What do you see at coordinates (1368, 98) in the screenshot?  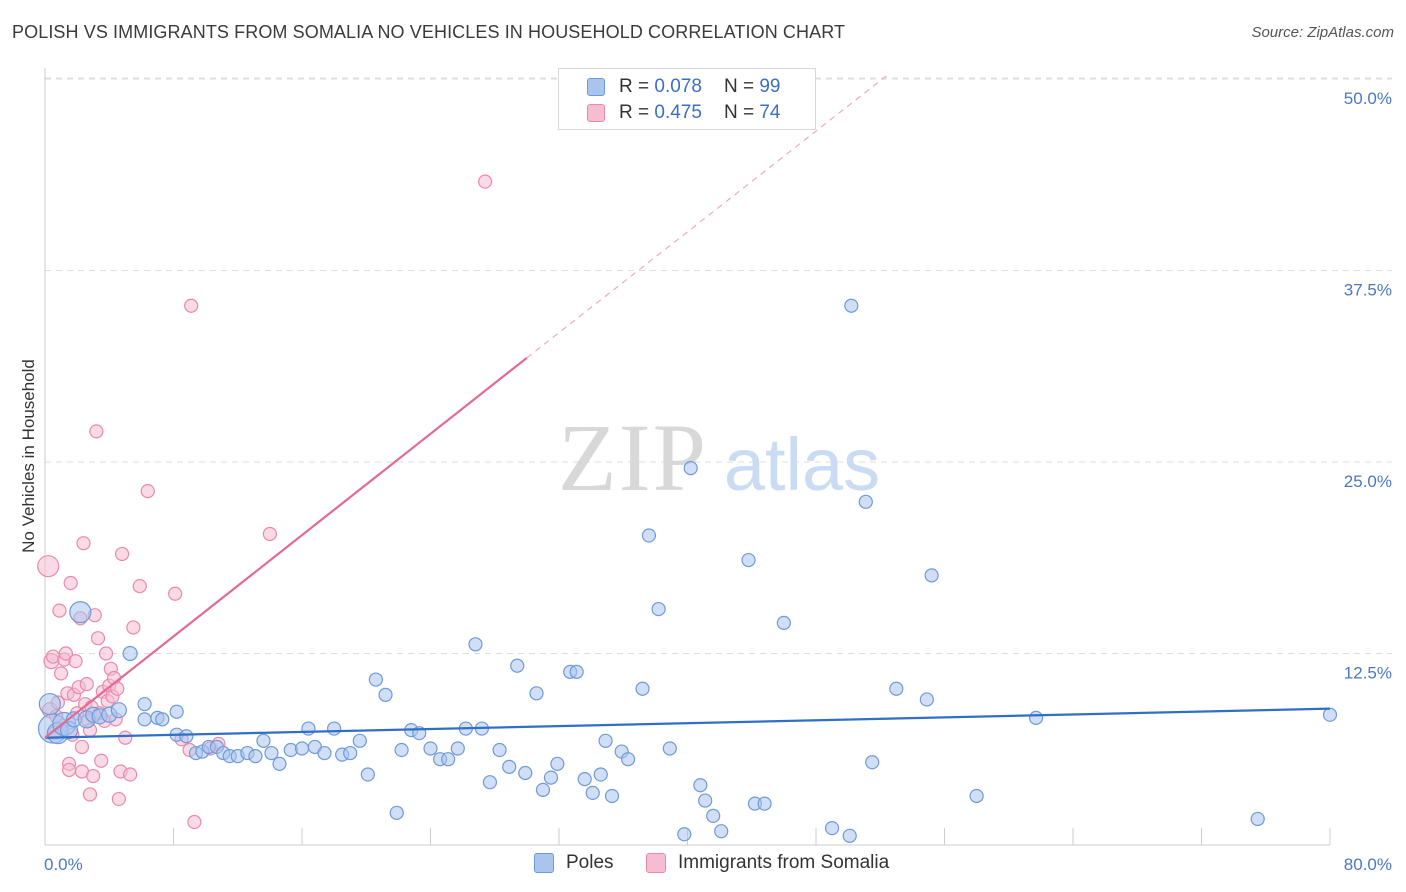 I see `y-tick-label: 50.0%` at bounding box center [1368, 98].